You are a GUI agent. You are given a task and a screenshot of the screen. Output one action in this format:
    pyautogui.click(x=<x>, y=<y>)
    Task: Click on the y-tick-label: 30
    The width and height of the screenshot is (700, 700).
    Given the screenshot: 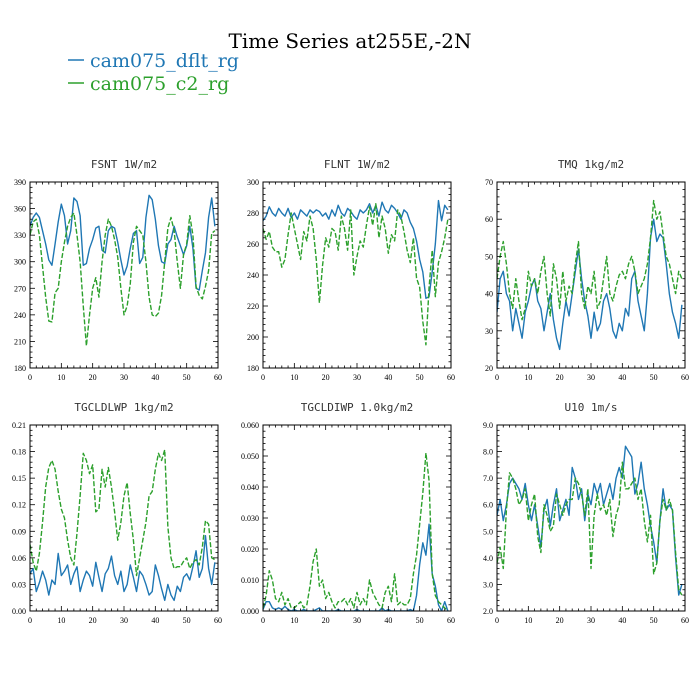 What is the action you would take?
    pyautogui.click(x=489, y=331)
    